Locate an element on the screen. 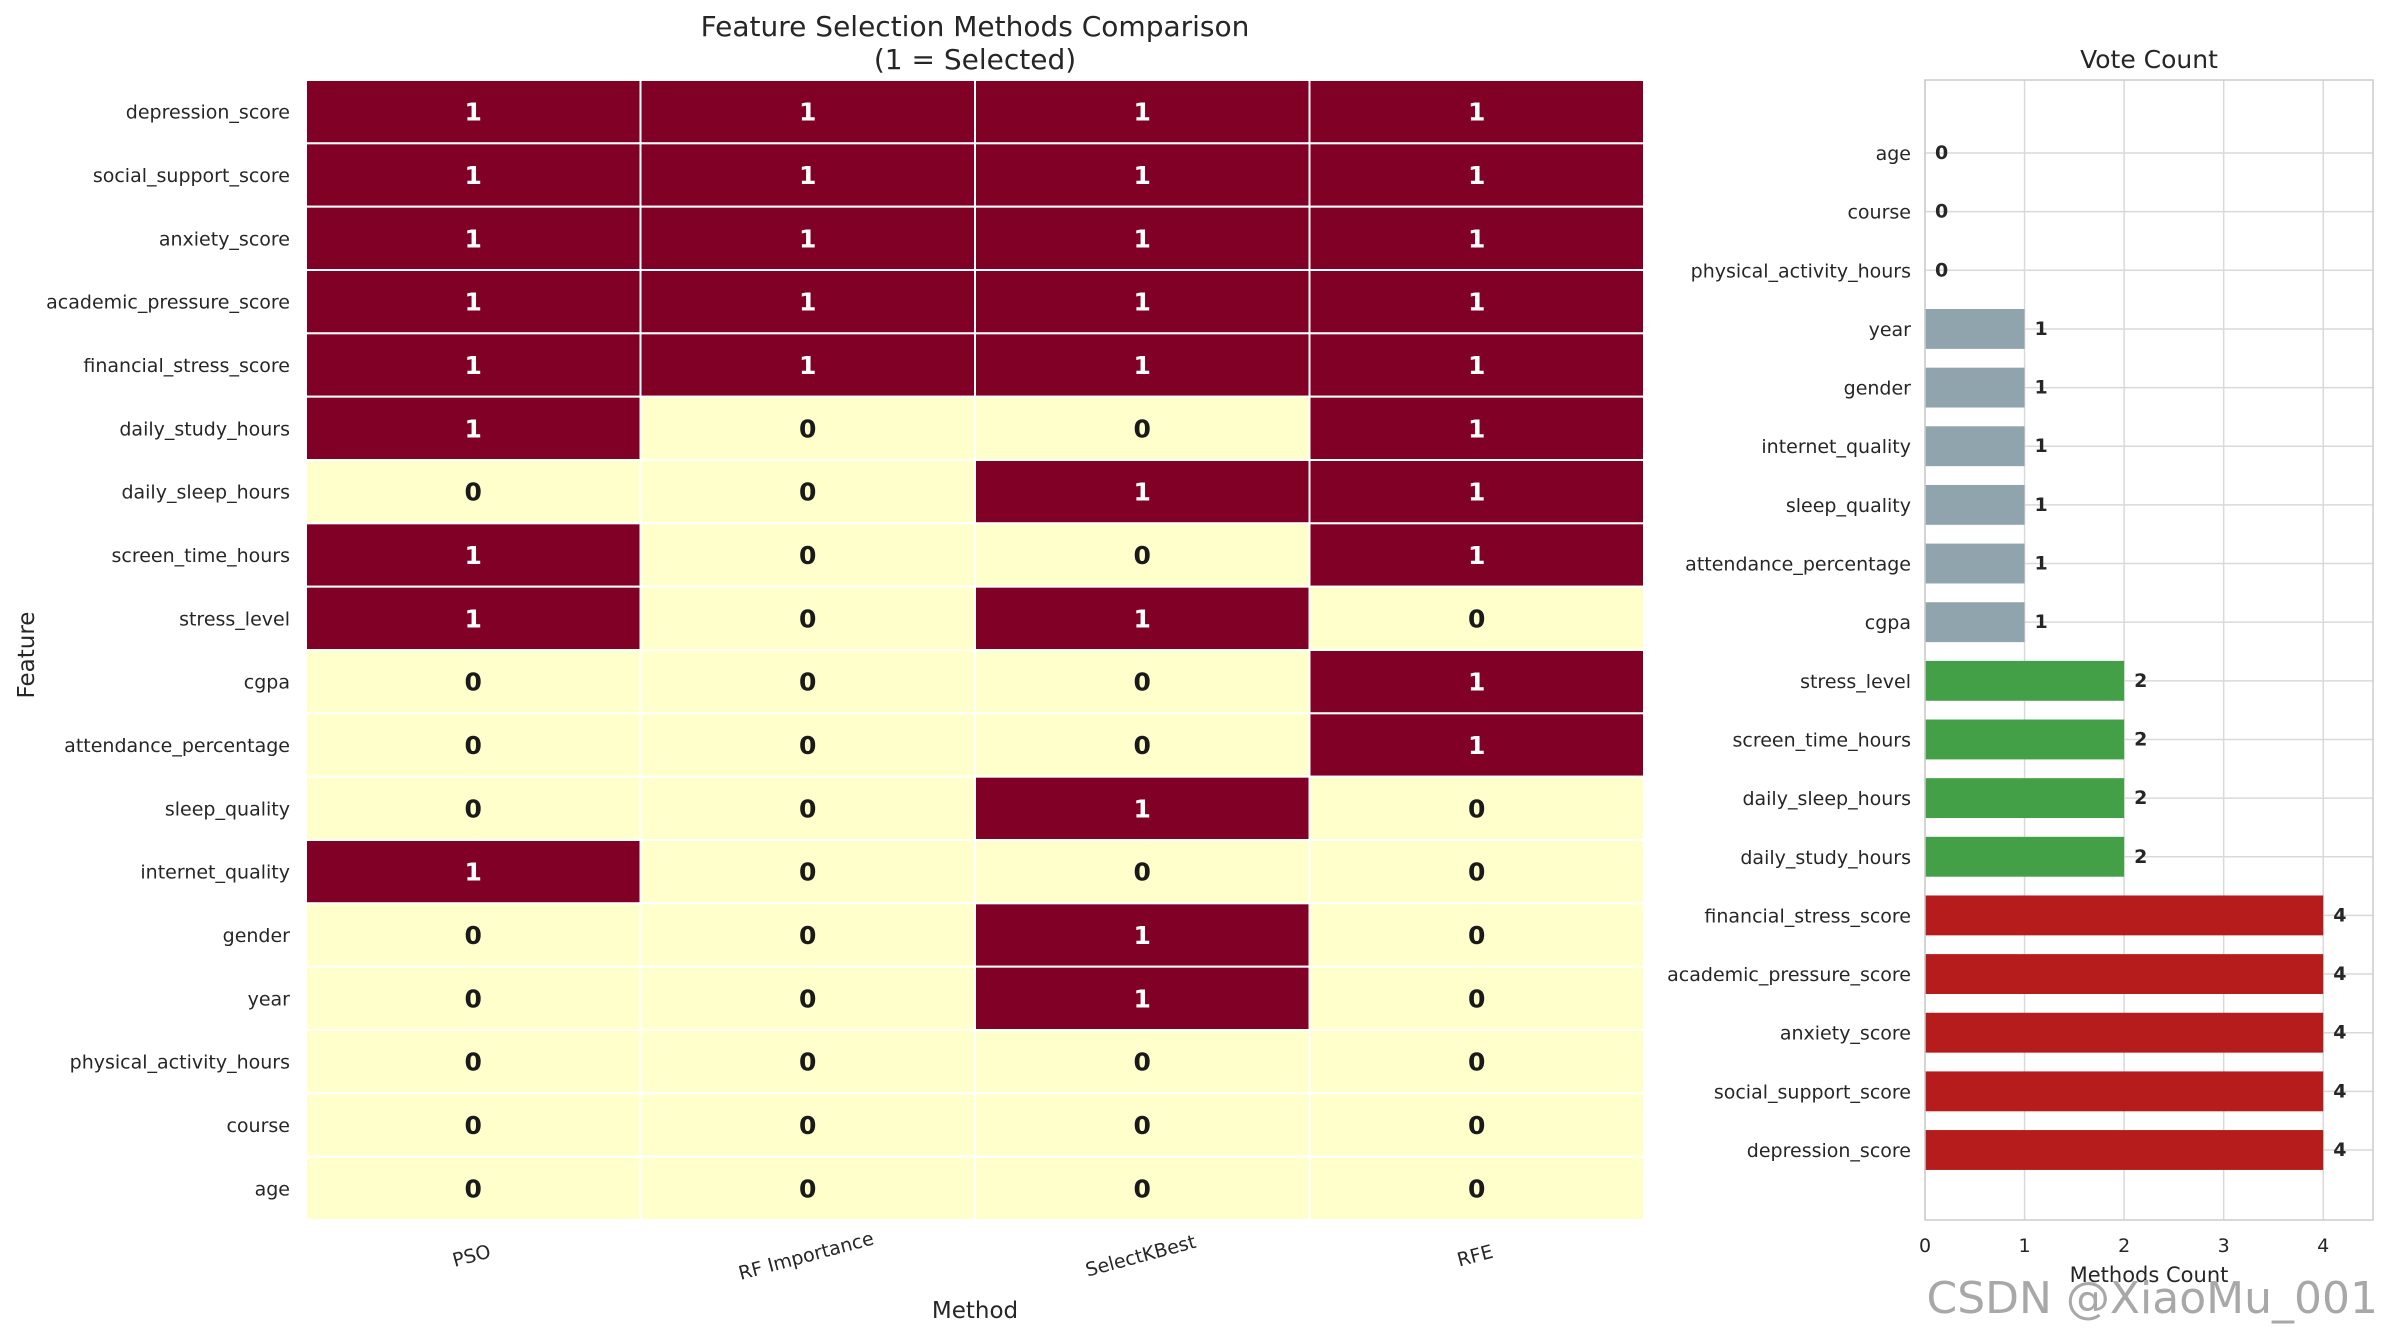  vote-count-x-tick: 2 is located at coordinates (2124, 1246).